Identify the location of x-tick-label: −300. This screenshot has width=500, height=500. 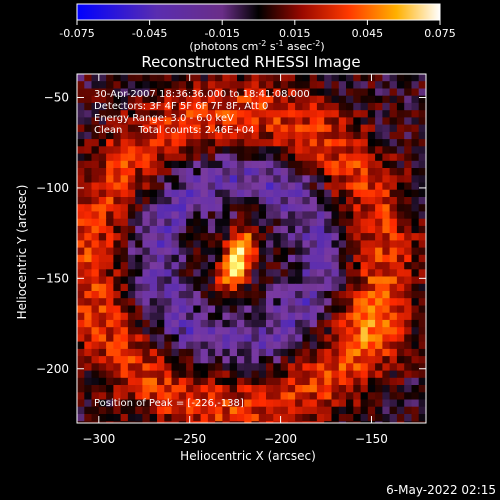
(98, 439).